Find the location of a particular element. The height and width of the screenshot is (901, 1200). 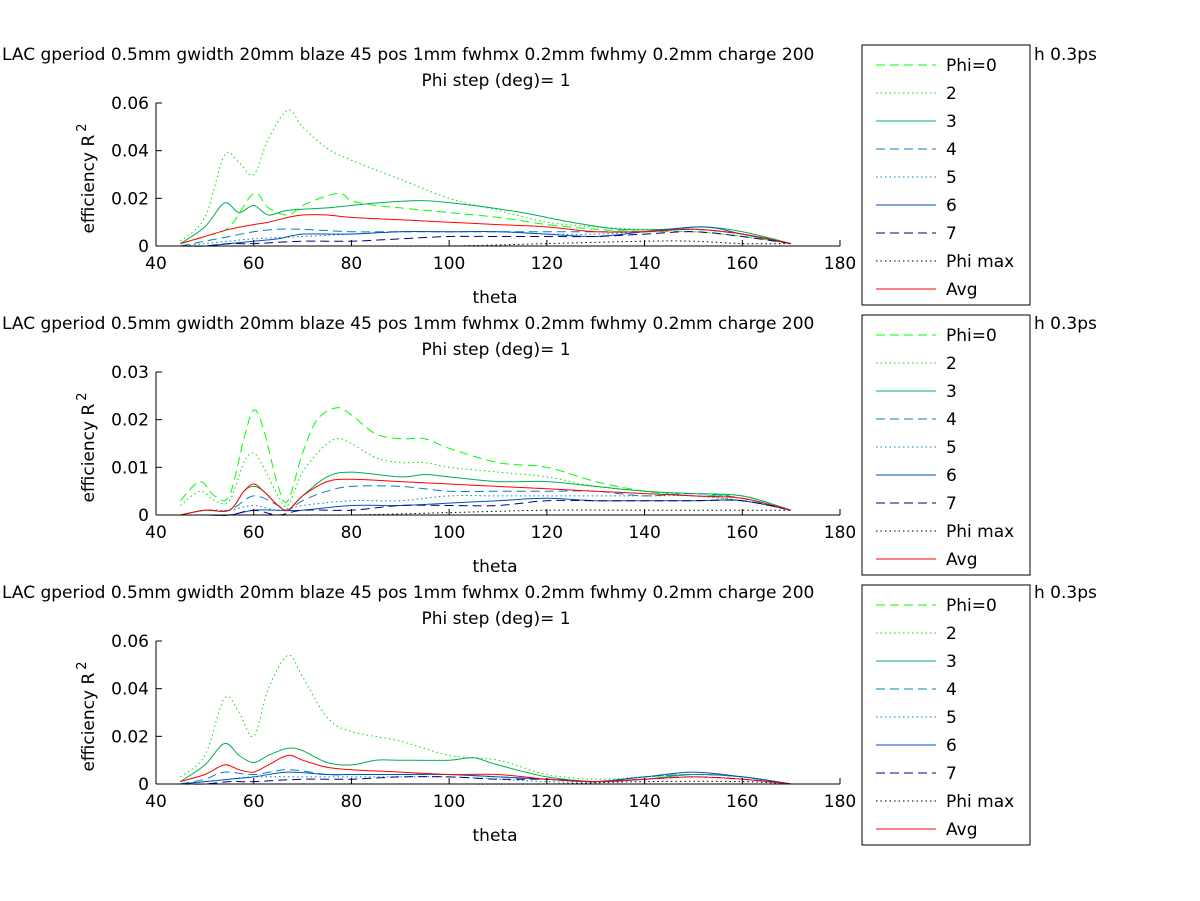

y-tick-label: 0.01 is located at coordinates (130, 468).